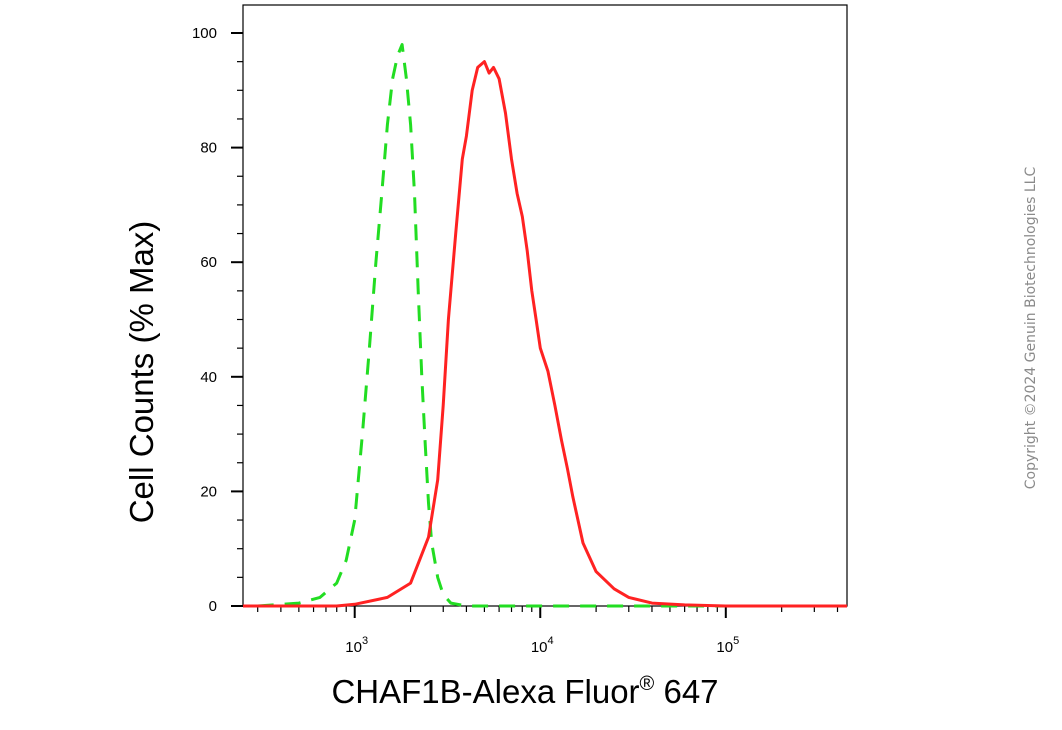  I want to click on y-axis-title: Cell Counts (% Max), so click(141, 372).